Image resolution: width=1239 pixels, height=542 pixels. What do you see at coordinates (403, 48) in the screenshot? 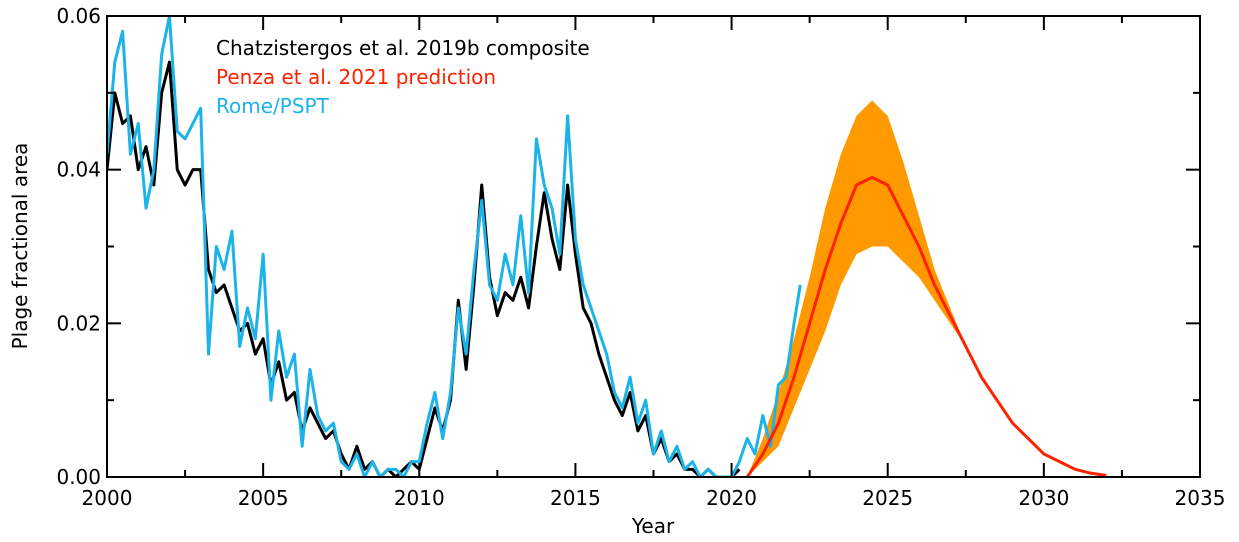
I see `legend-entry: Chatzistergos et al. 2019b composite` at bounding box center [403, 48].